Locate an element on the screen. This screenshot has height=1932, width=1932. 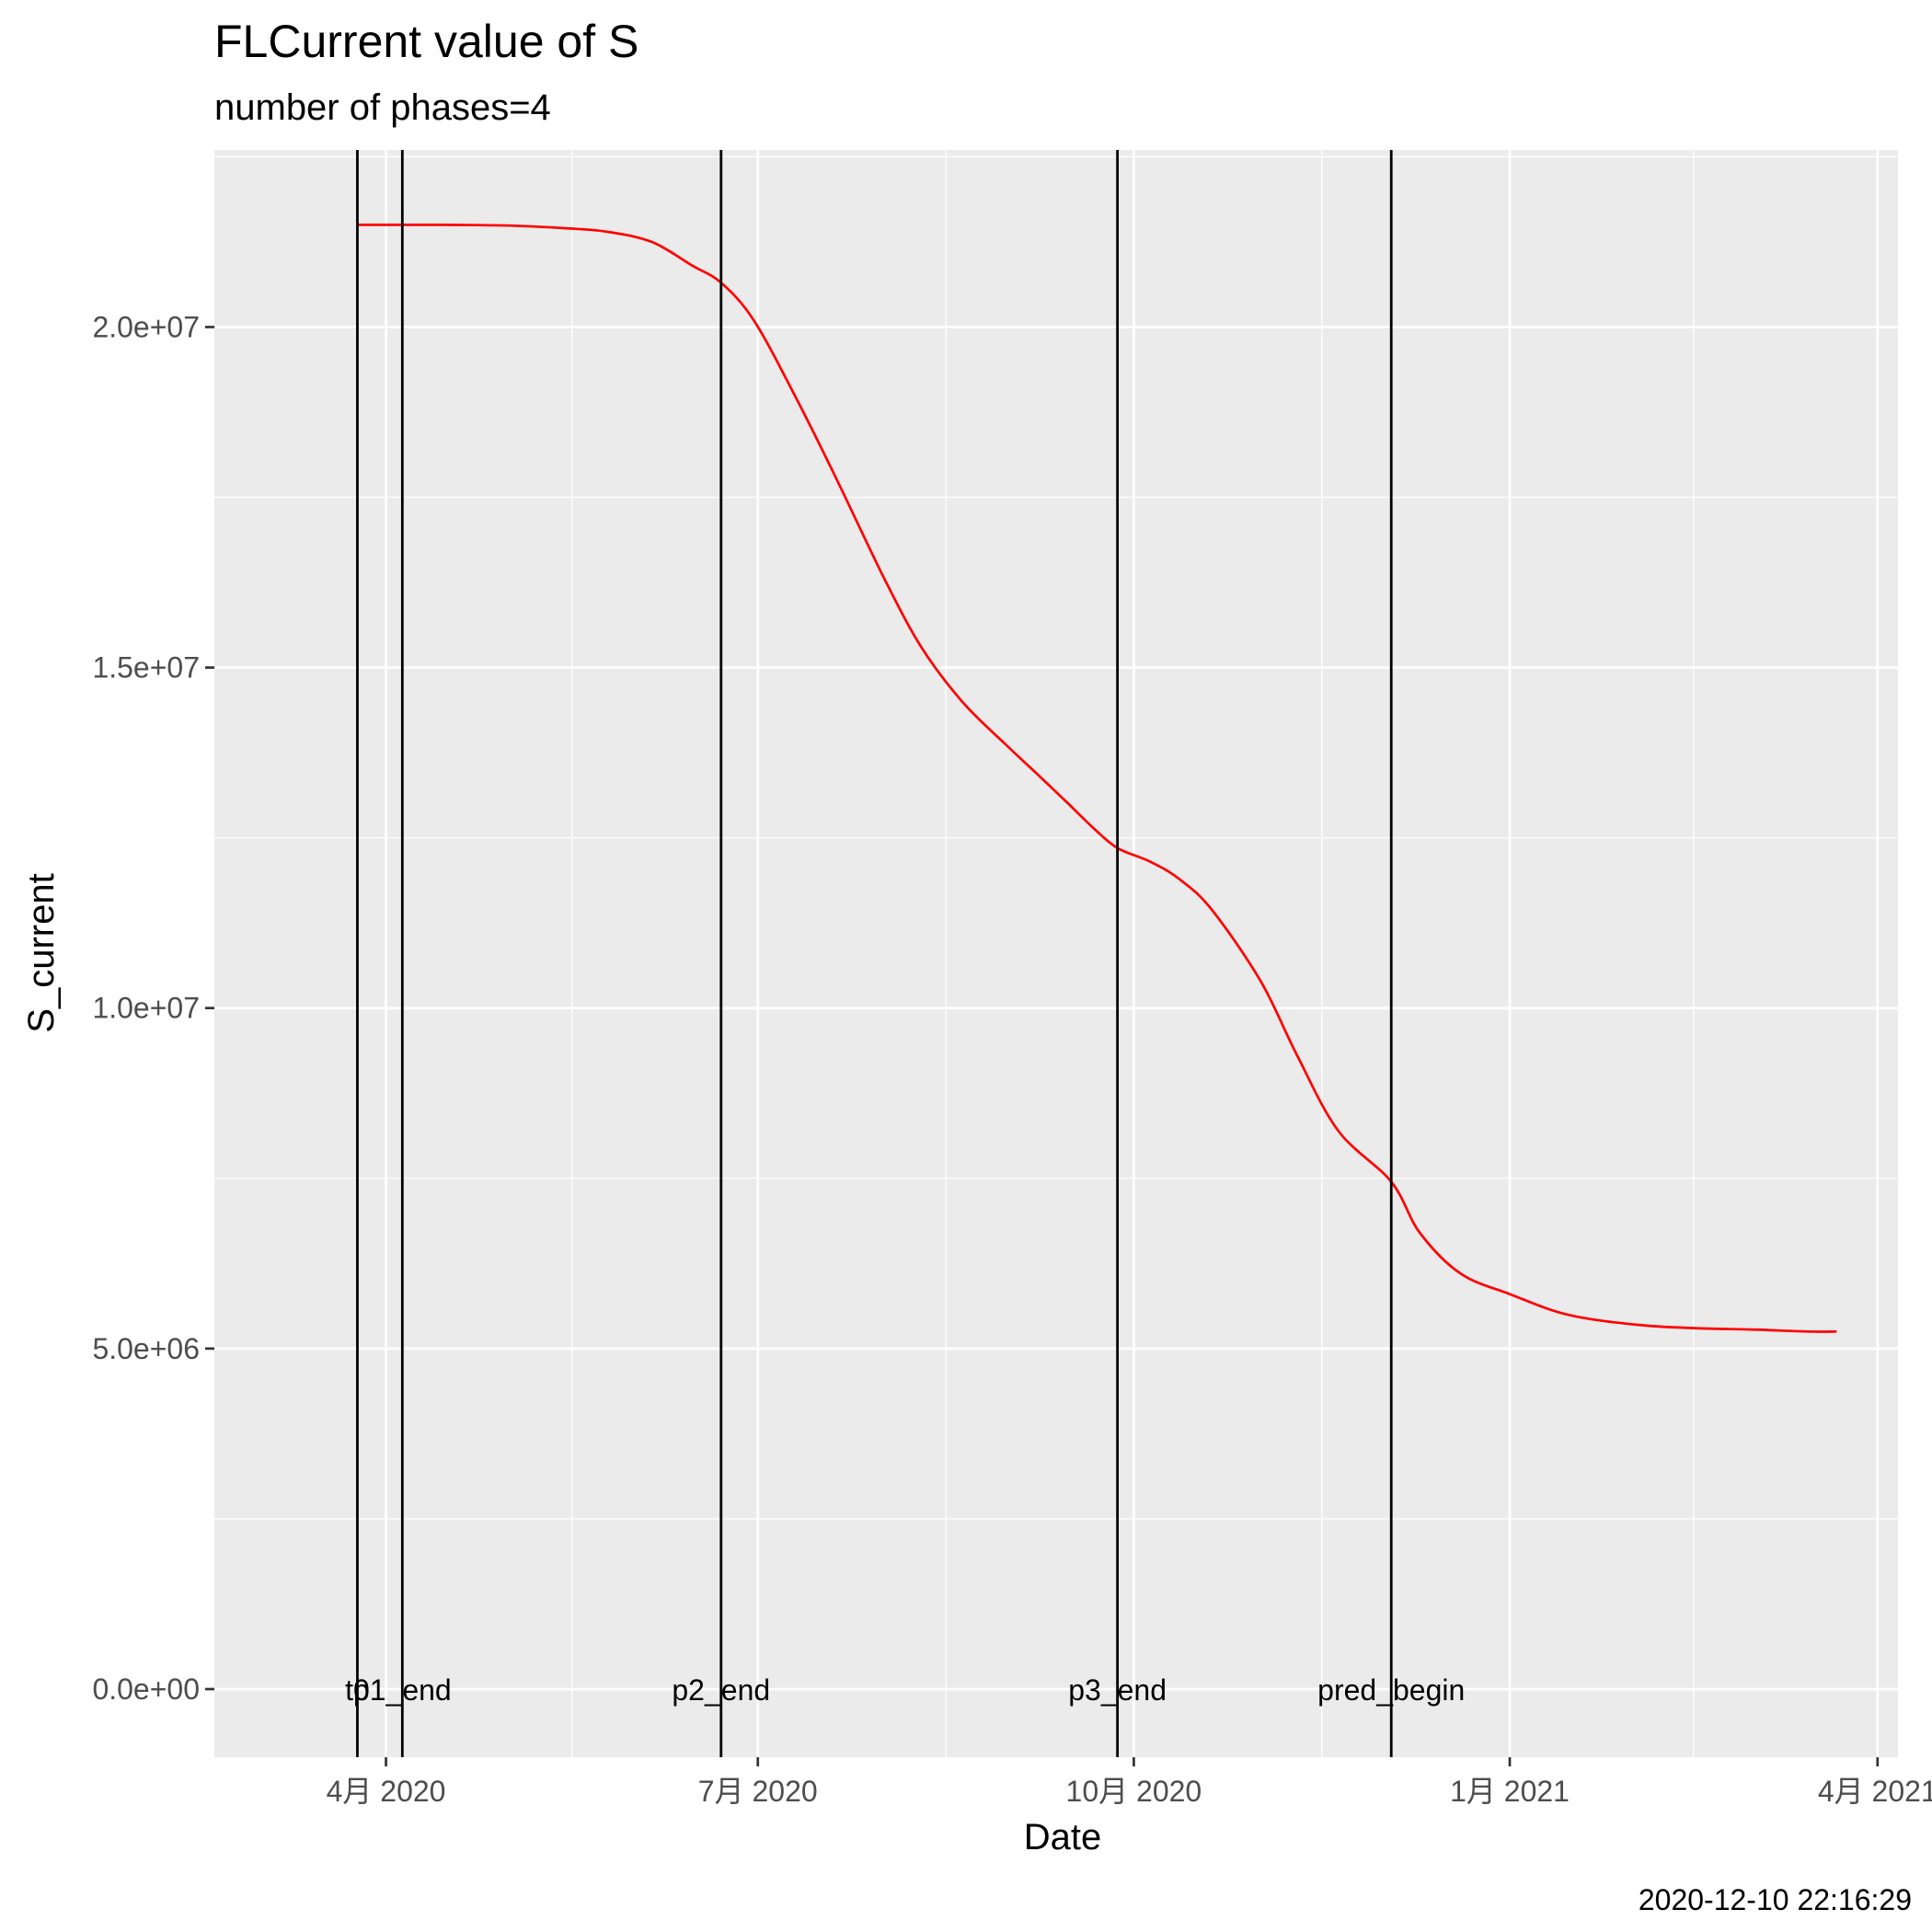
x-tick-label: 7月 2020 is located at coordinates (758, 1791).